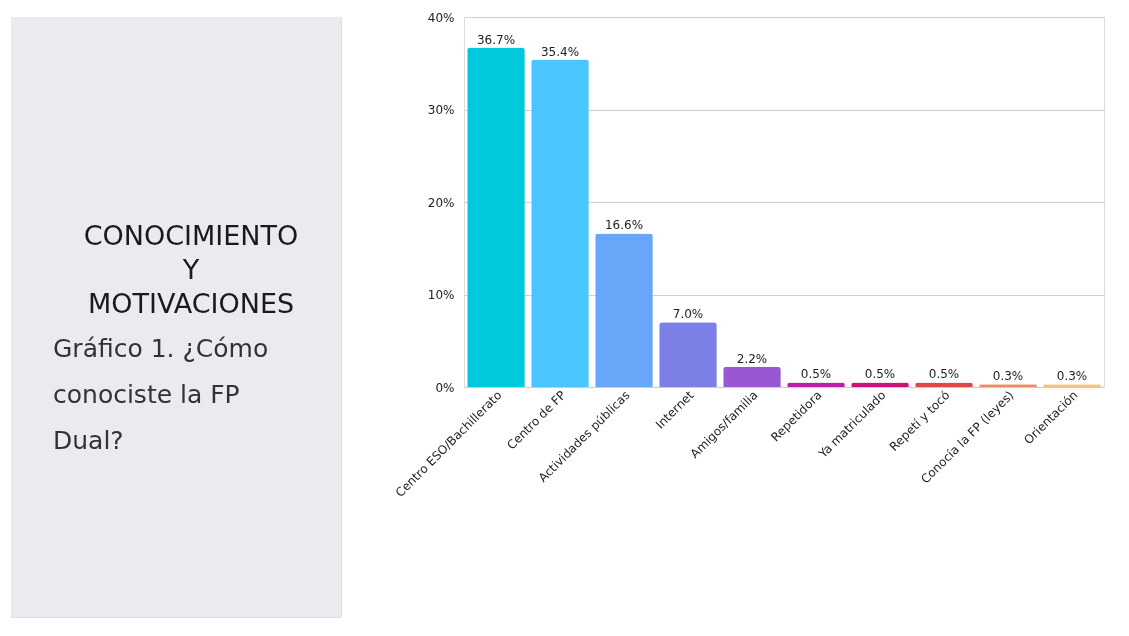  Describe the element at coordinates (441, 295) in the screenshot. I see `y-tick-label: 10%` at that location.